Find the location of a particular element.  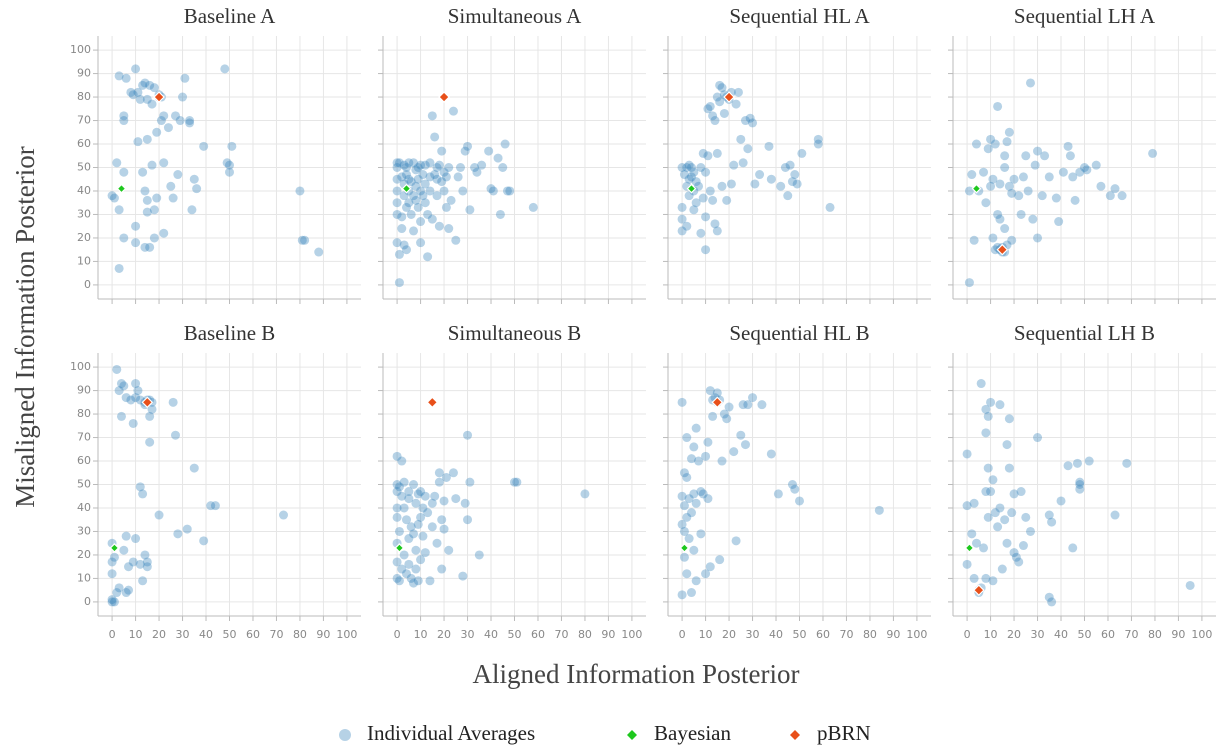

model-point is located at coordinates (114, 548).